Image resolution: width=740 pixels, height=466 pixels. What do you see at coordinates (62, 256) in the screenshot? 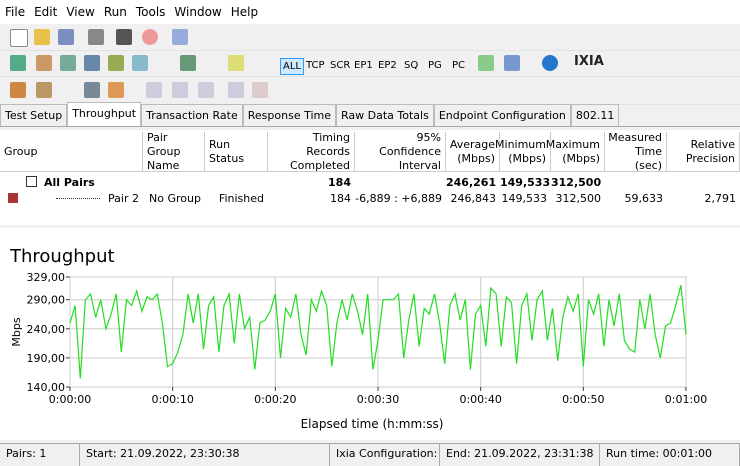
I see `chart-title: Throughput` at bounding box center [62, 256].